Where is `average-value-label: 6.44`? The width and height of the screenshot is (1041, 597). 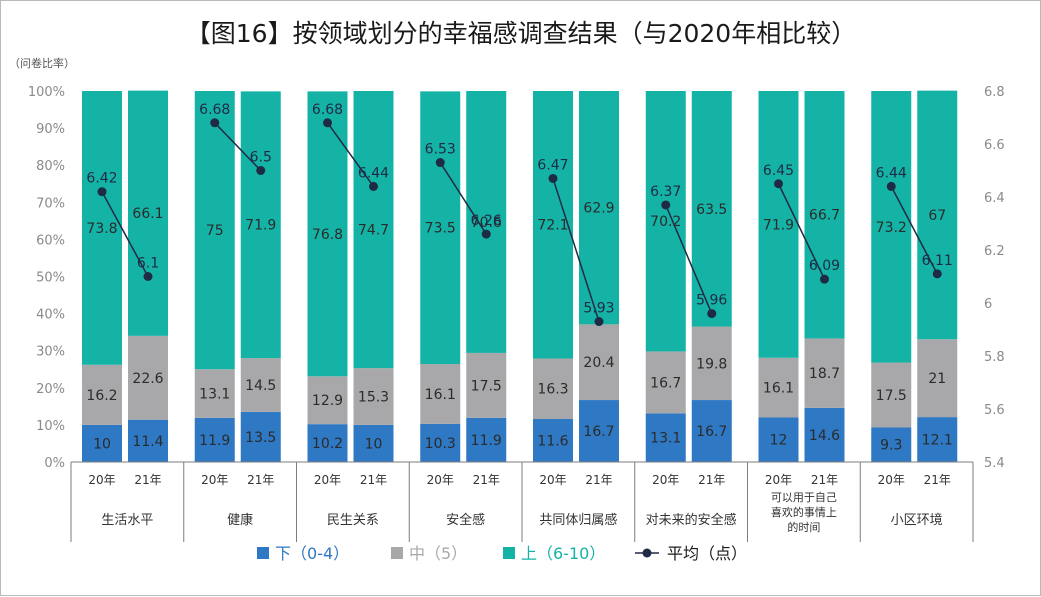 average-value-label: 6.44 is located at coordinates (373, 173).